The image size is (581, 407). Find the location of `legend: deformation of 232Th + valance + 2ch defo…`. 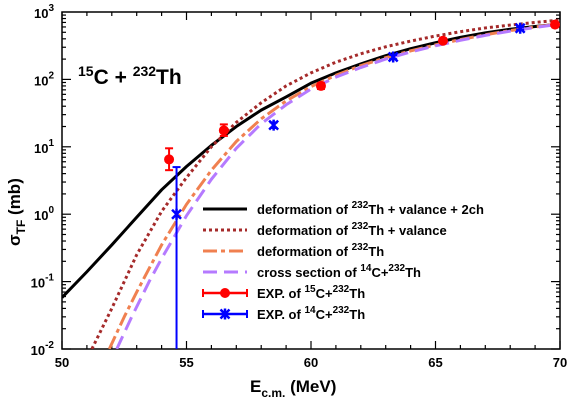

legend: deformation of 232Th + valance + 2ch defo… is located at coordinates (343, 261).